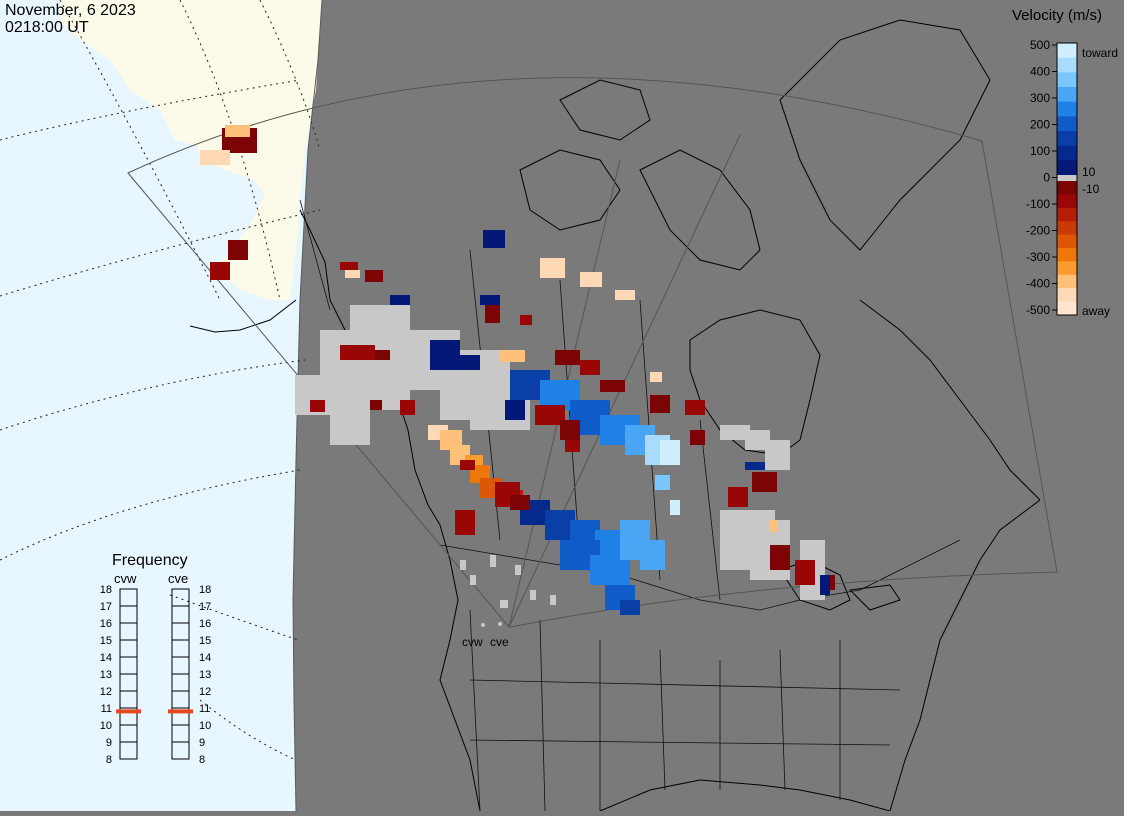 This screenshot has width=1124, height=816. I want to click on label-toward: toward, so click(1100, 53).